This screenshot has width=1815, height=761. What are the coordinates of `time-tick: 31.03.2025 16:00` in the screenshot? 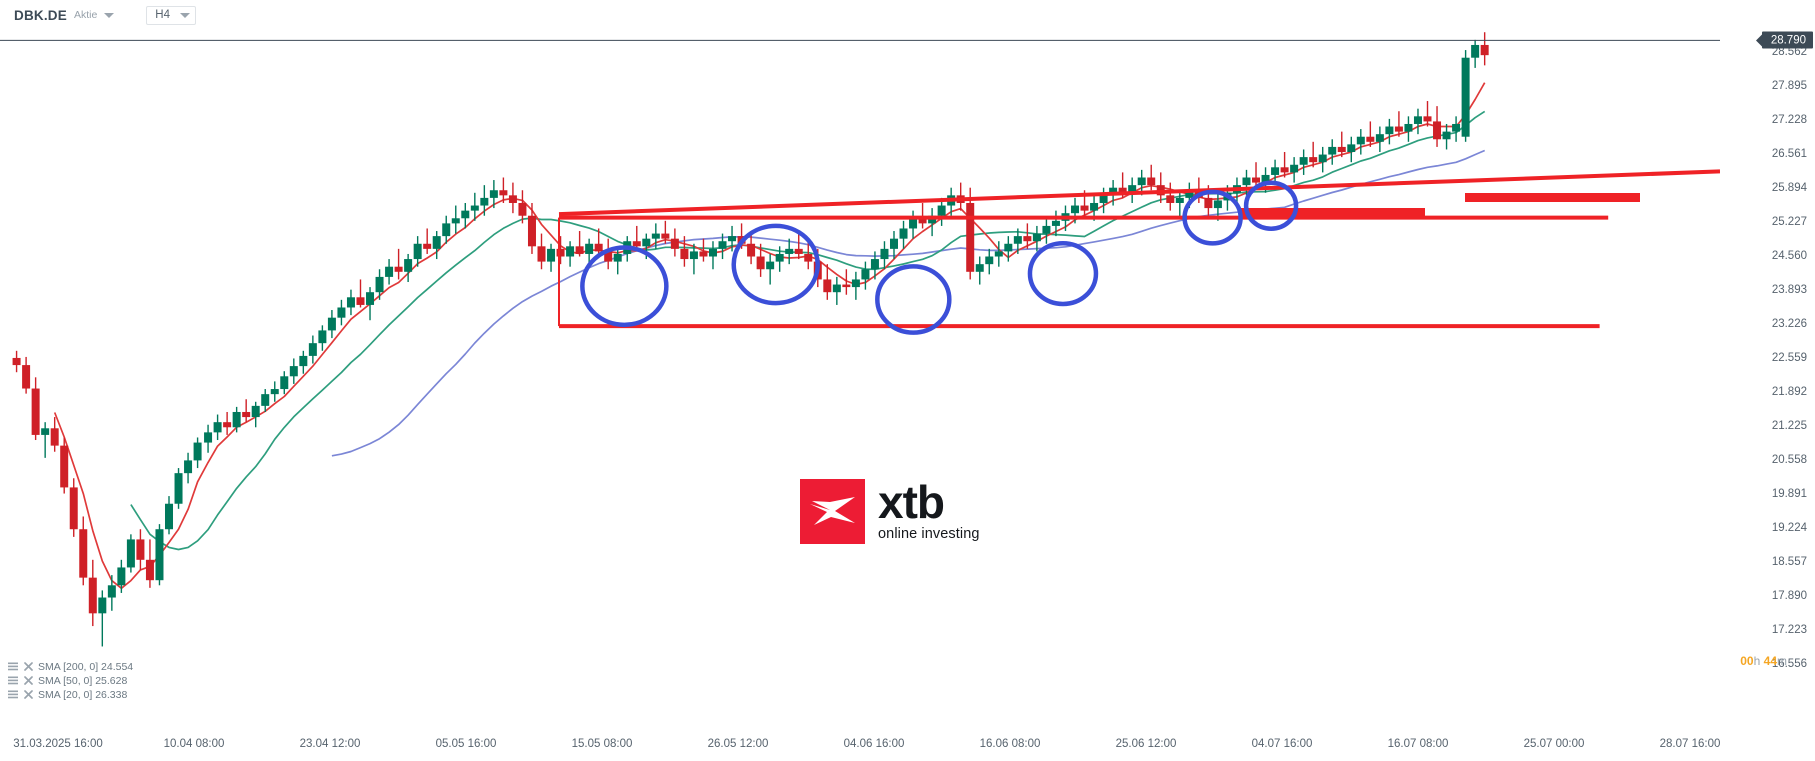 It's located at (58, 744).